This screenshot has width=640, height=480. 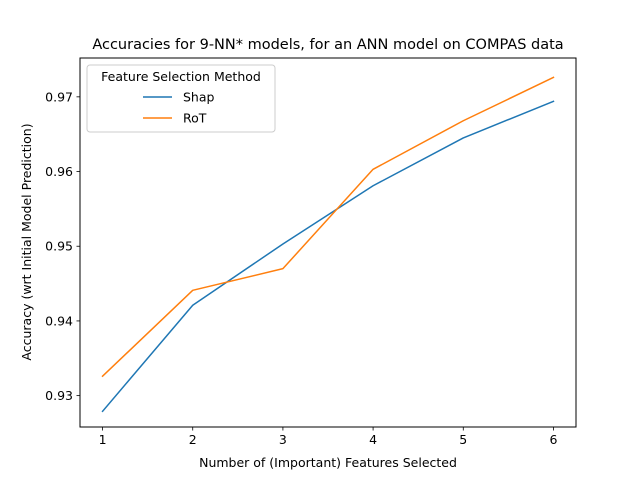 I want to click on x-tick-label: 4, so click(x=373, y=439).